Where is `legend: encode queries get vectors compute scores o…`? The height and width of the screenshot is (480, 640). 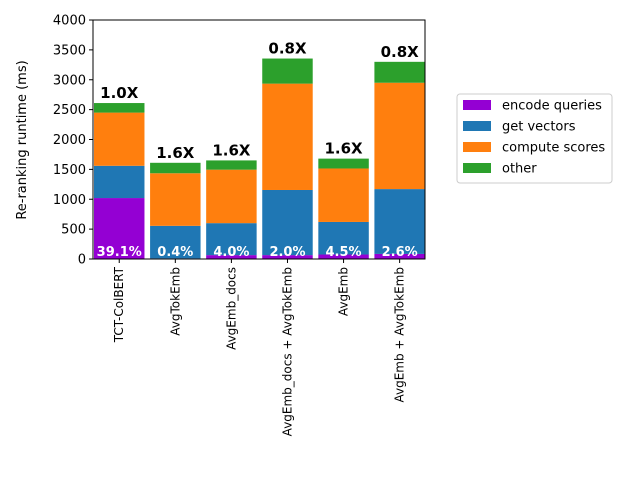 legend: encode queries get vectors compute scores o… is located at coordinates (534, 138).